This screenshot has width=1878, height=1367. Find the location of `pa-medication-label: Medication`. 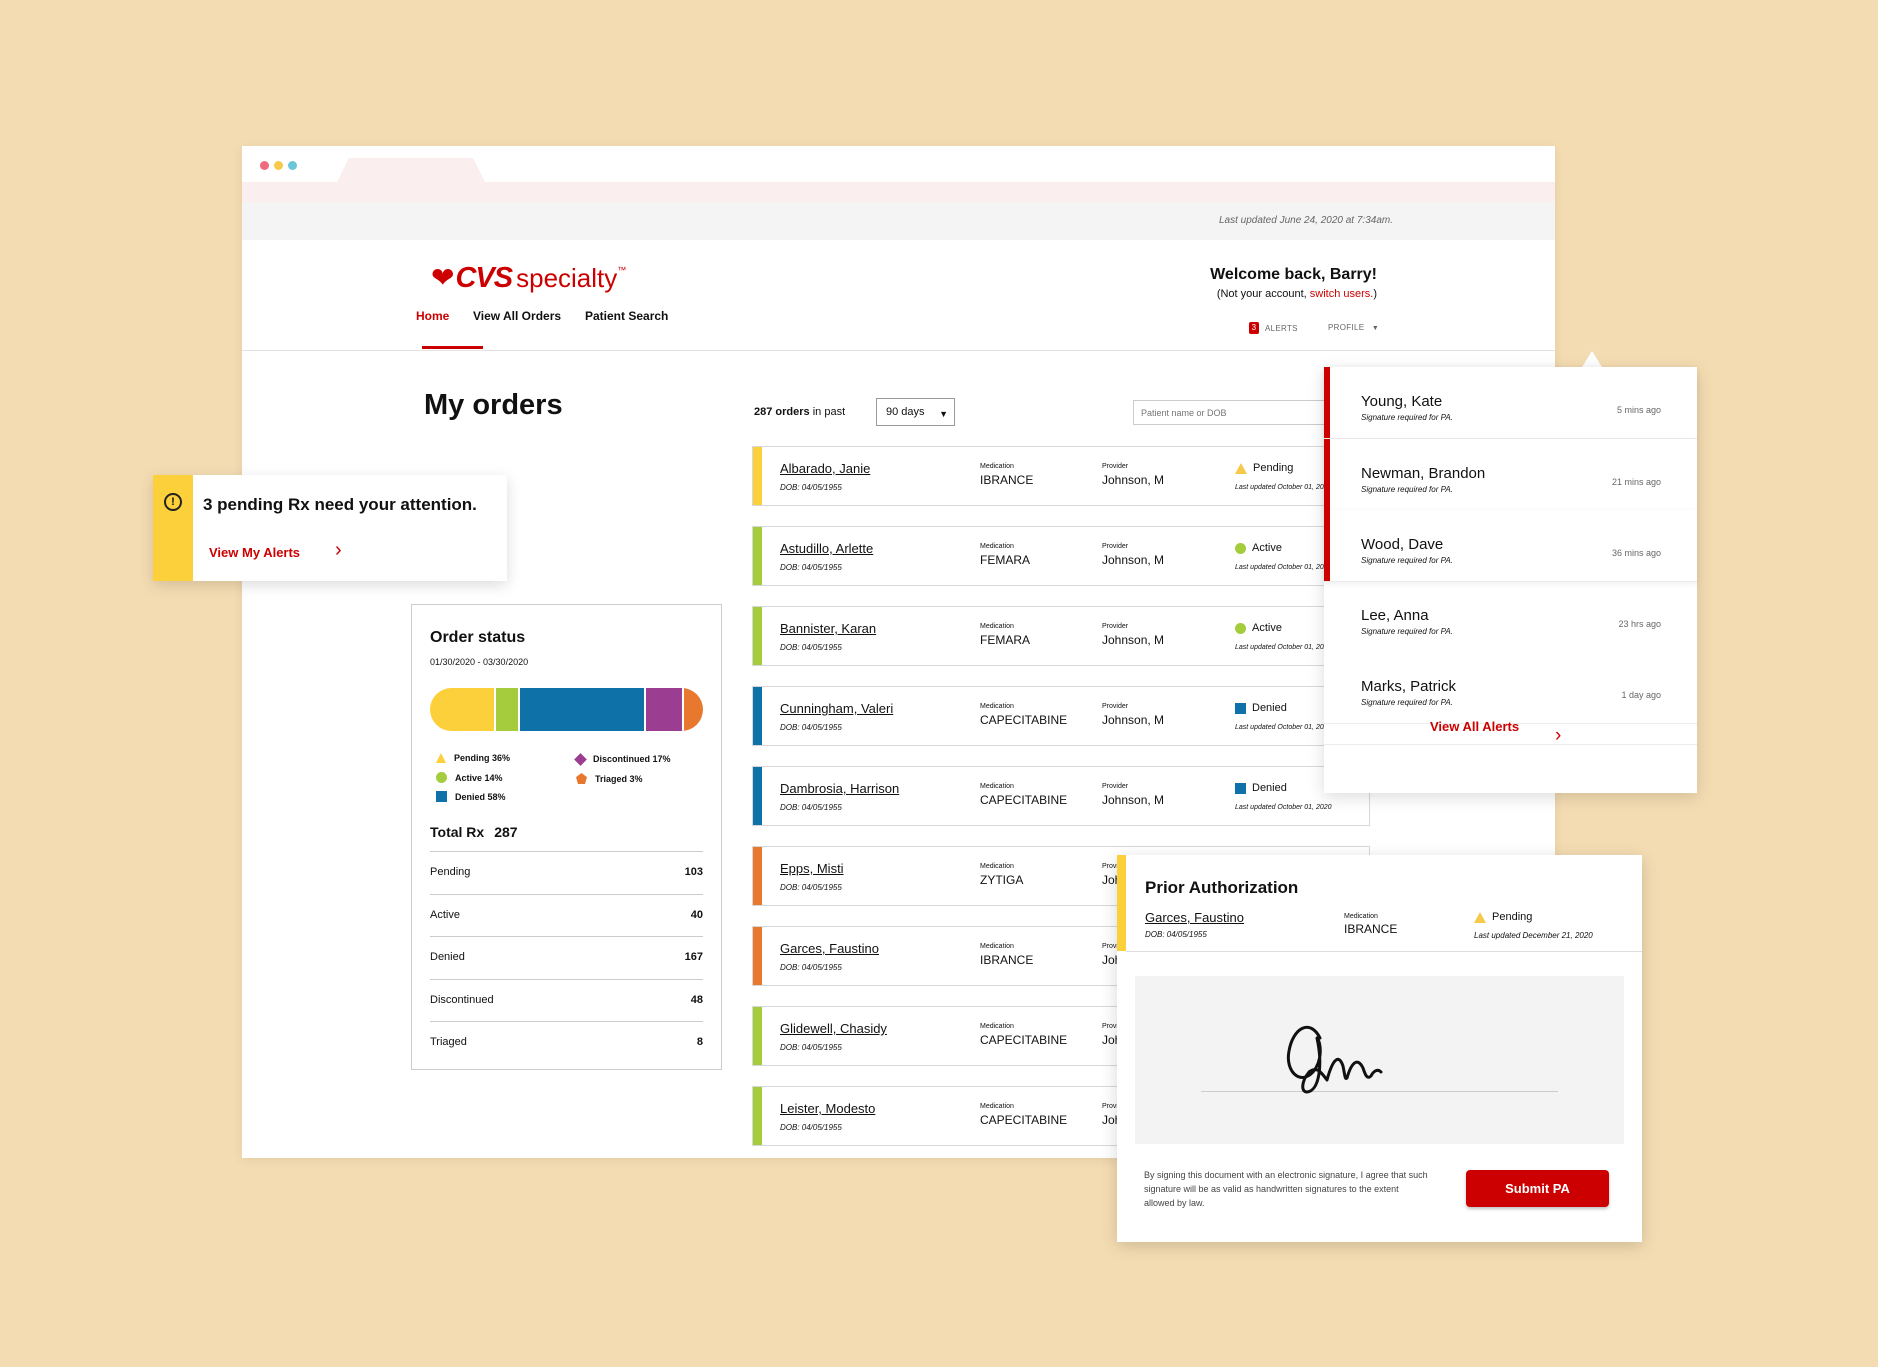

pa-medication-label: Medication is located at coordinates (1361, 916).